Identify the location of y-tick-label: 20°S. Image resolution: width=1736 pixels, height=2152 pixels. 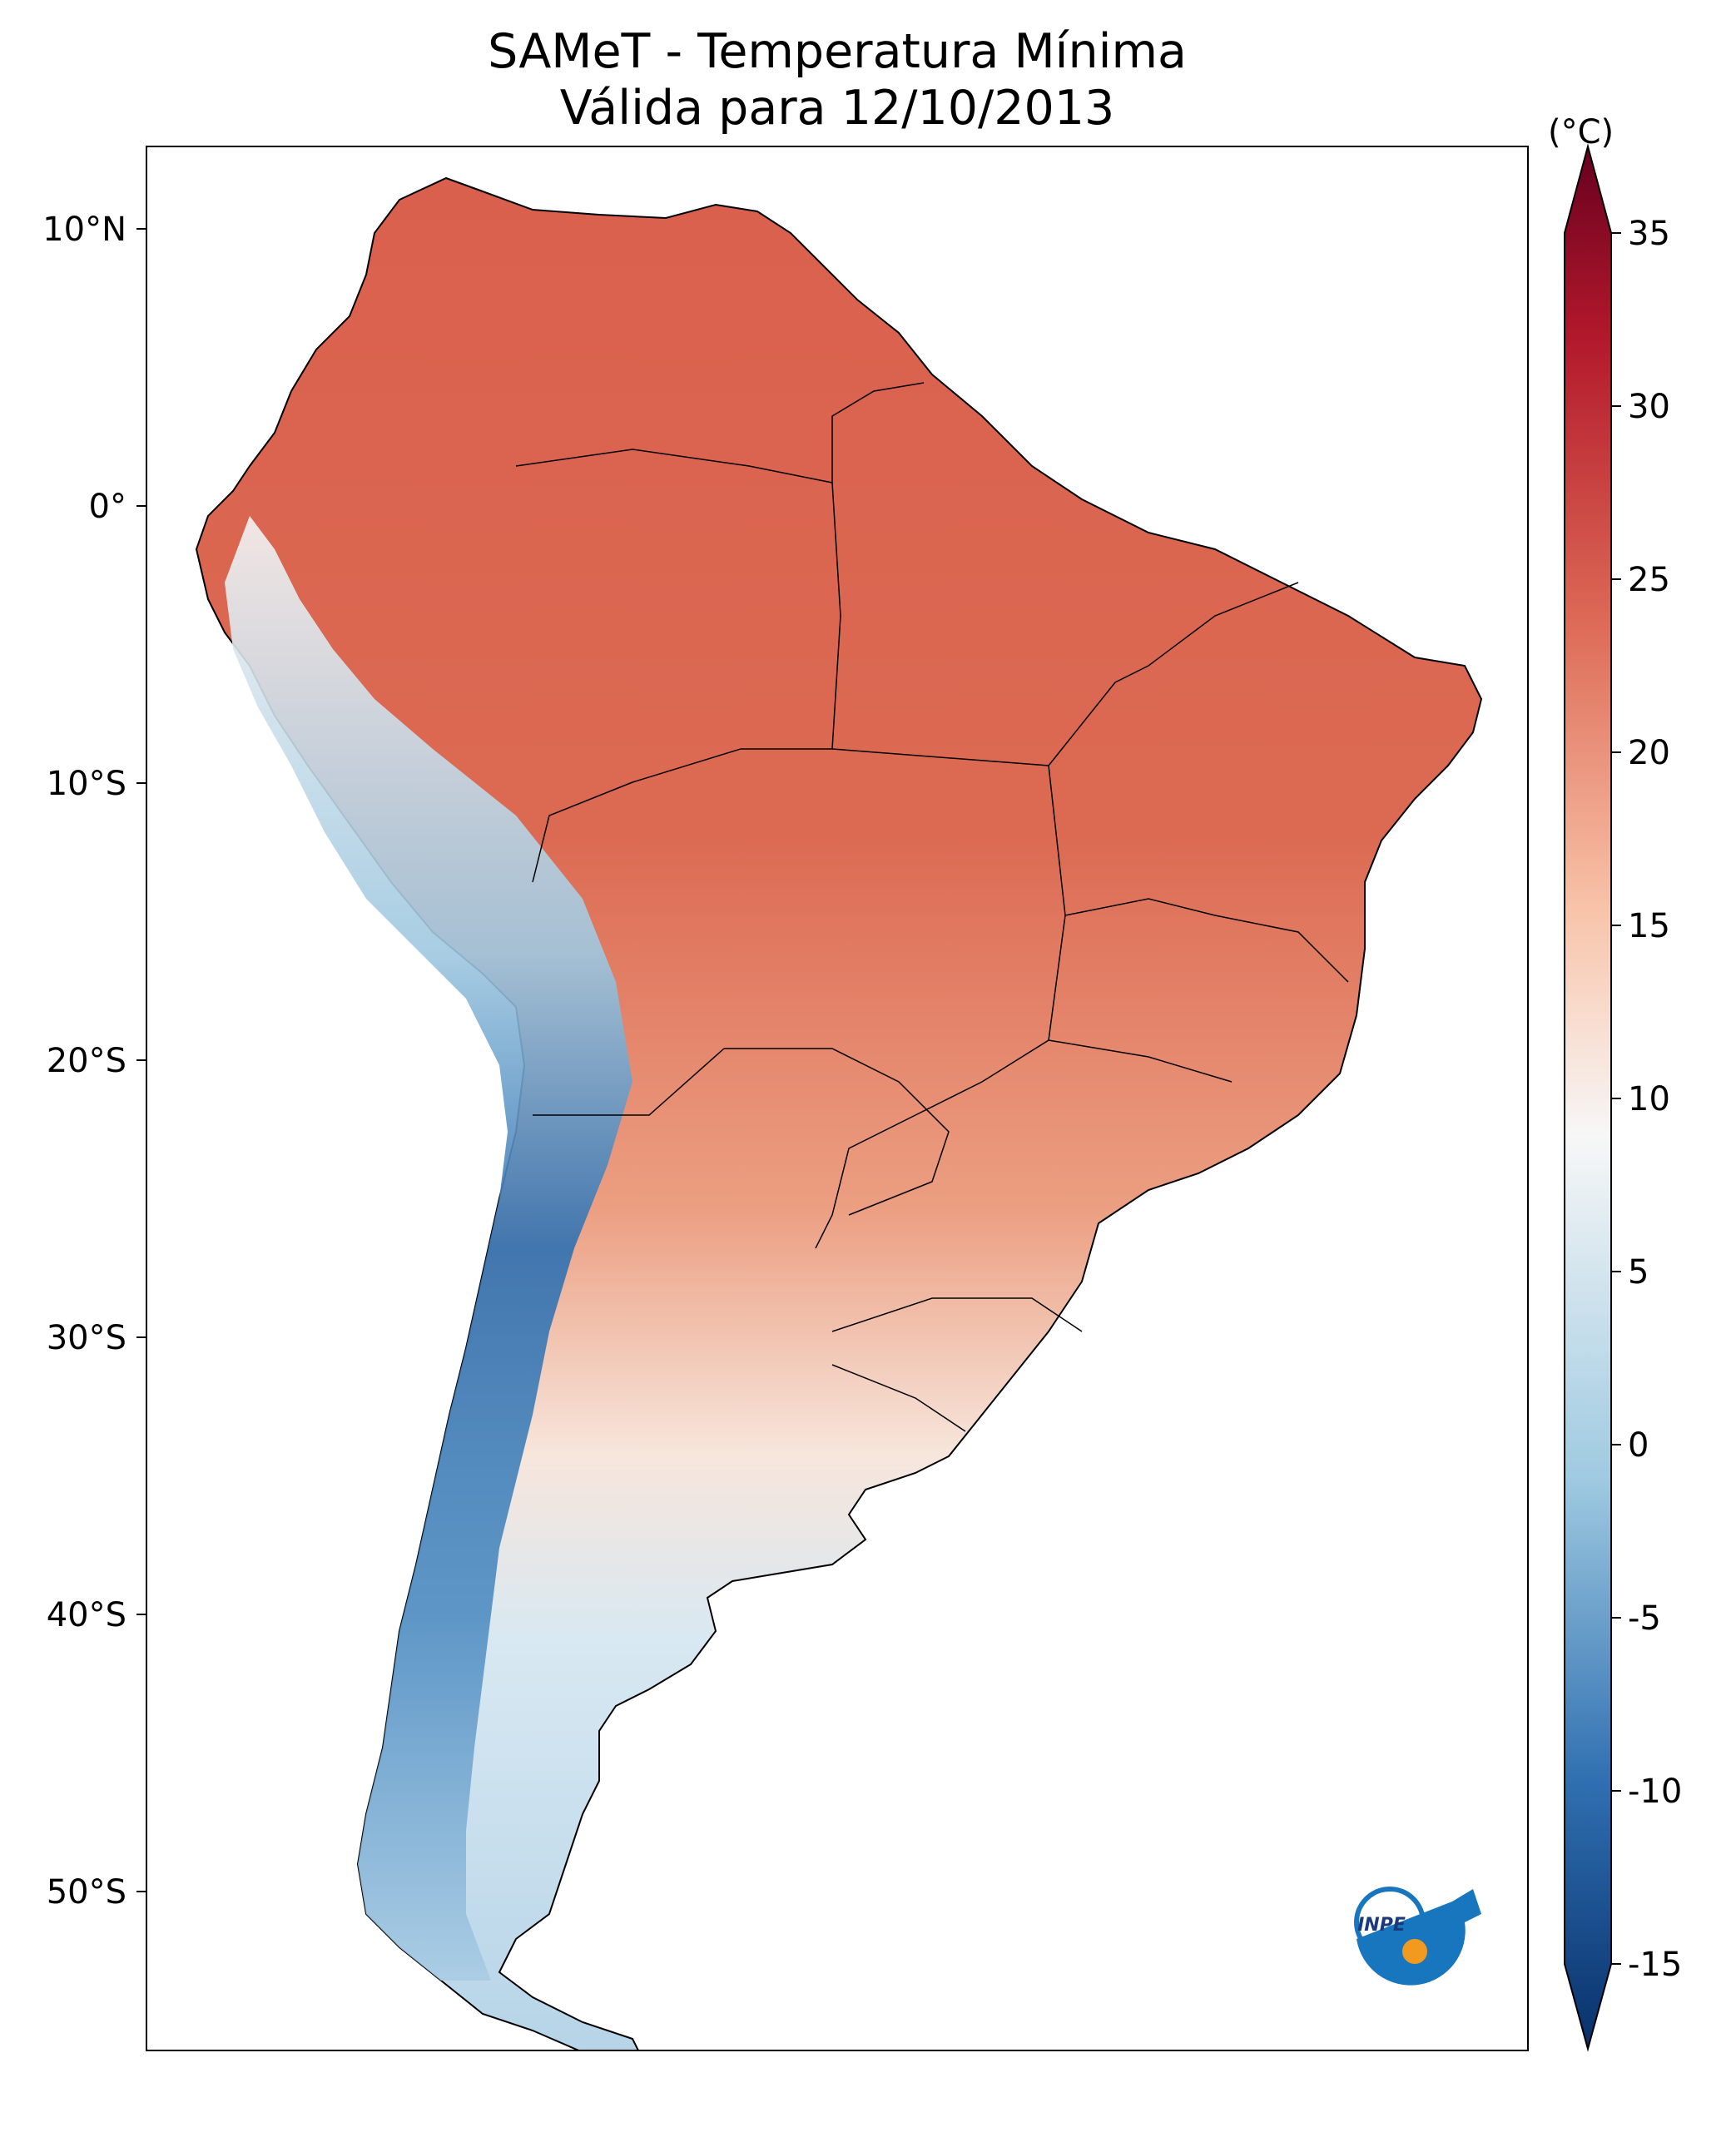
(86, 1061).